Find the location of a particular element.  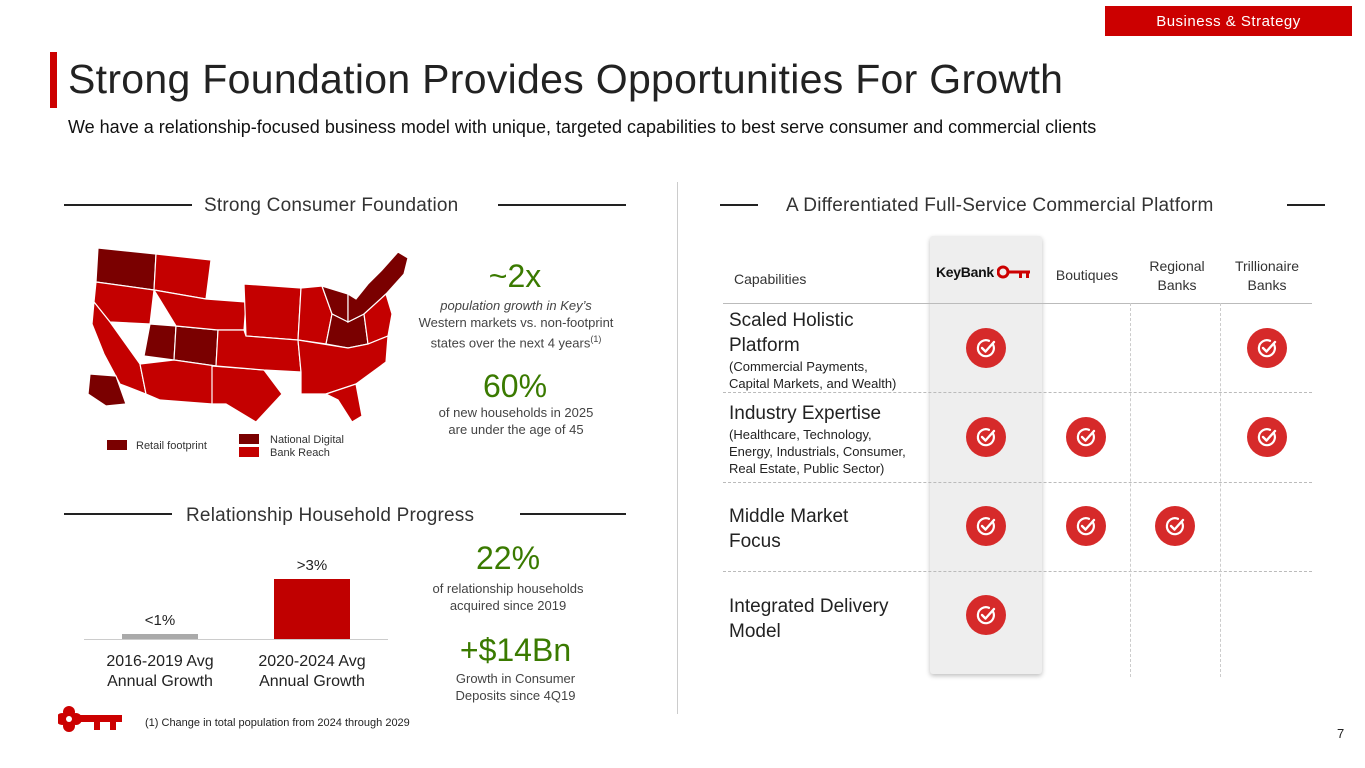

section-tag: Business & Strategy is located at coordinates (1228, 21).